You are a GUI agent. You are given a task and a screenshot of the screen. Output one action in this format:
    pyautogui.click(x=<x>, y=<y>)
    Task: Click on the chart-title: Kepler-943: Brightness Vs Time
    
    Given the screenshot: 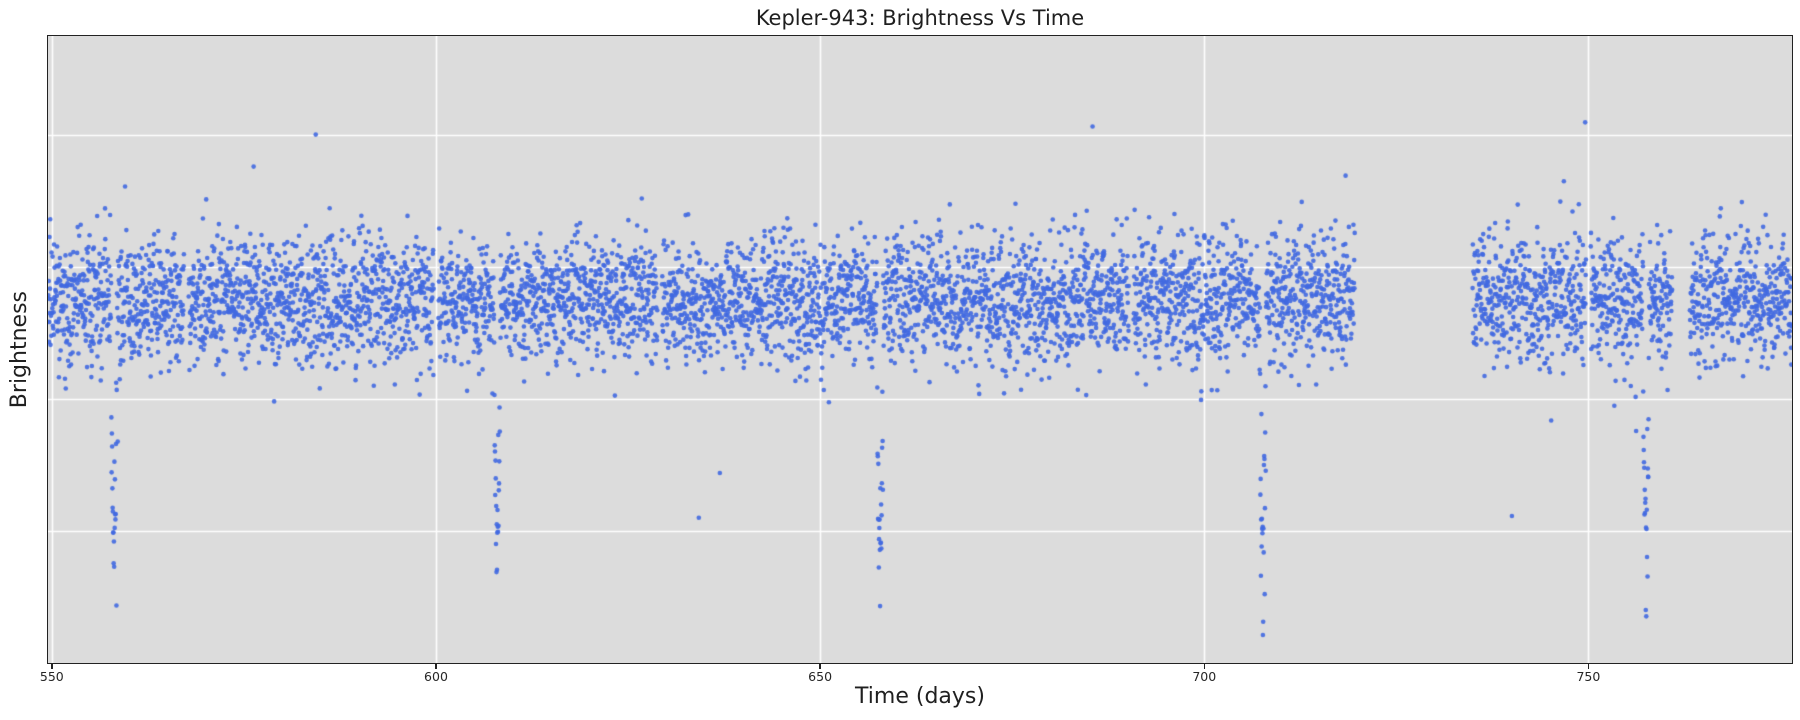 What is the action you would take?
    pyautogui.click(x=920, y=18)
    